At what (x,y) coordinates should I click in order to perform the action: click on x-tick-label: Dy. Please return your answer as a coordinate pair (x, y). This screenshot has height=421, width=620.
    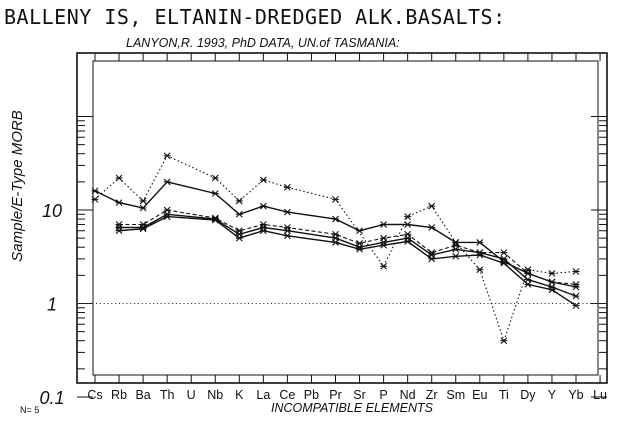
    Looking at the image, I should click on (528, 395).